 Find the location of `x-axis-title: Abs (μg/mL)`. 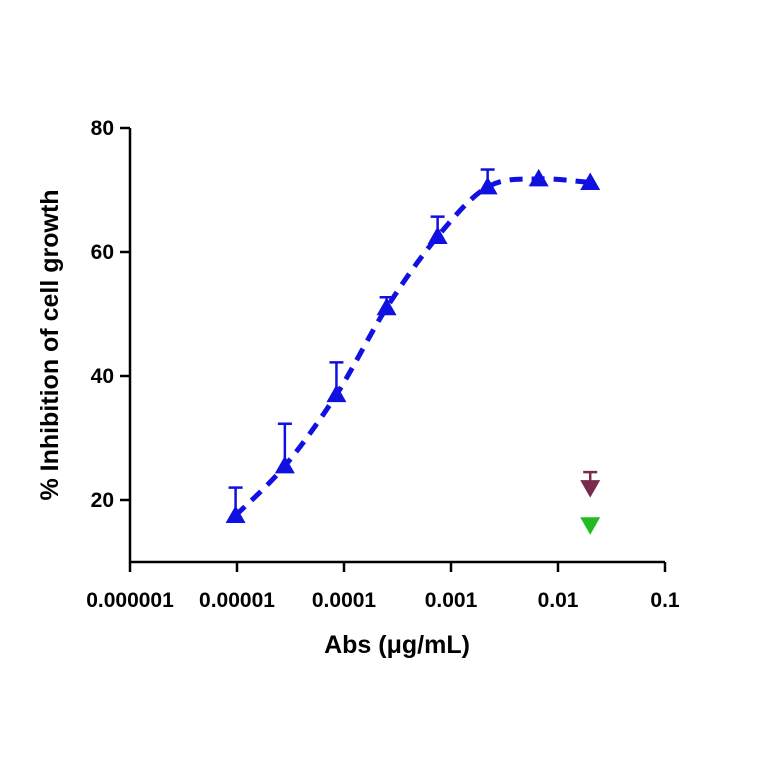

x-axis-title: Abs (μg/mL) is located at coordinates (397, 645).